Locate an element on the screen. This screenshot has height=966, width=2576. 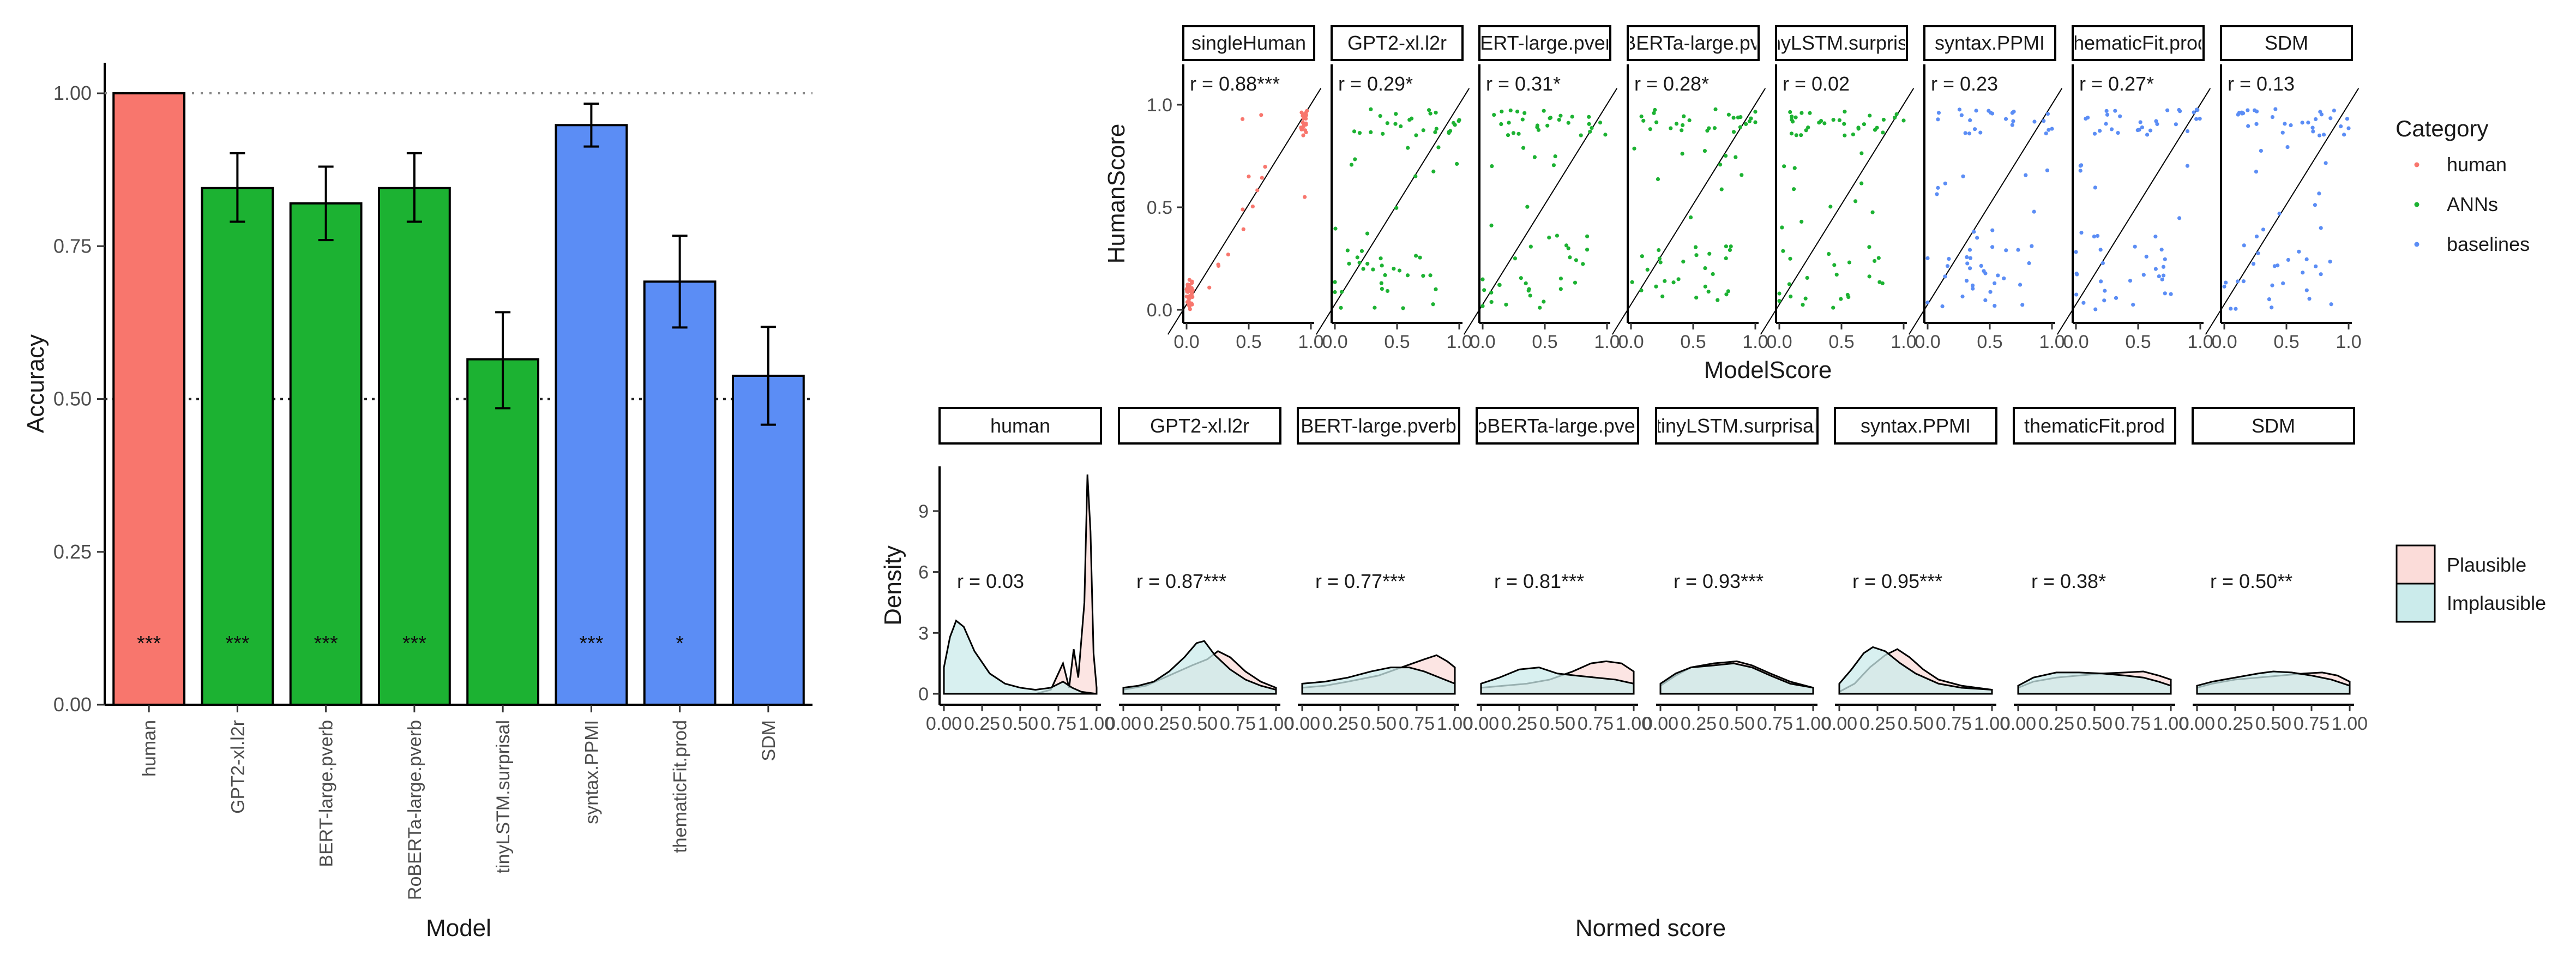
scatter-panel-tinyLSTM.surprisal: tinyLSTM.surprisal r = 0.02 0.0 0.5 1.0 is located at coordinates (1838, 188).